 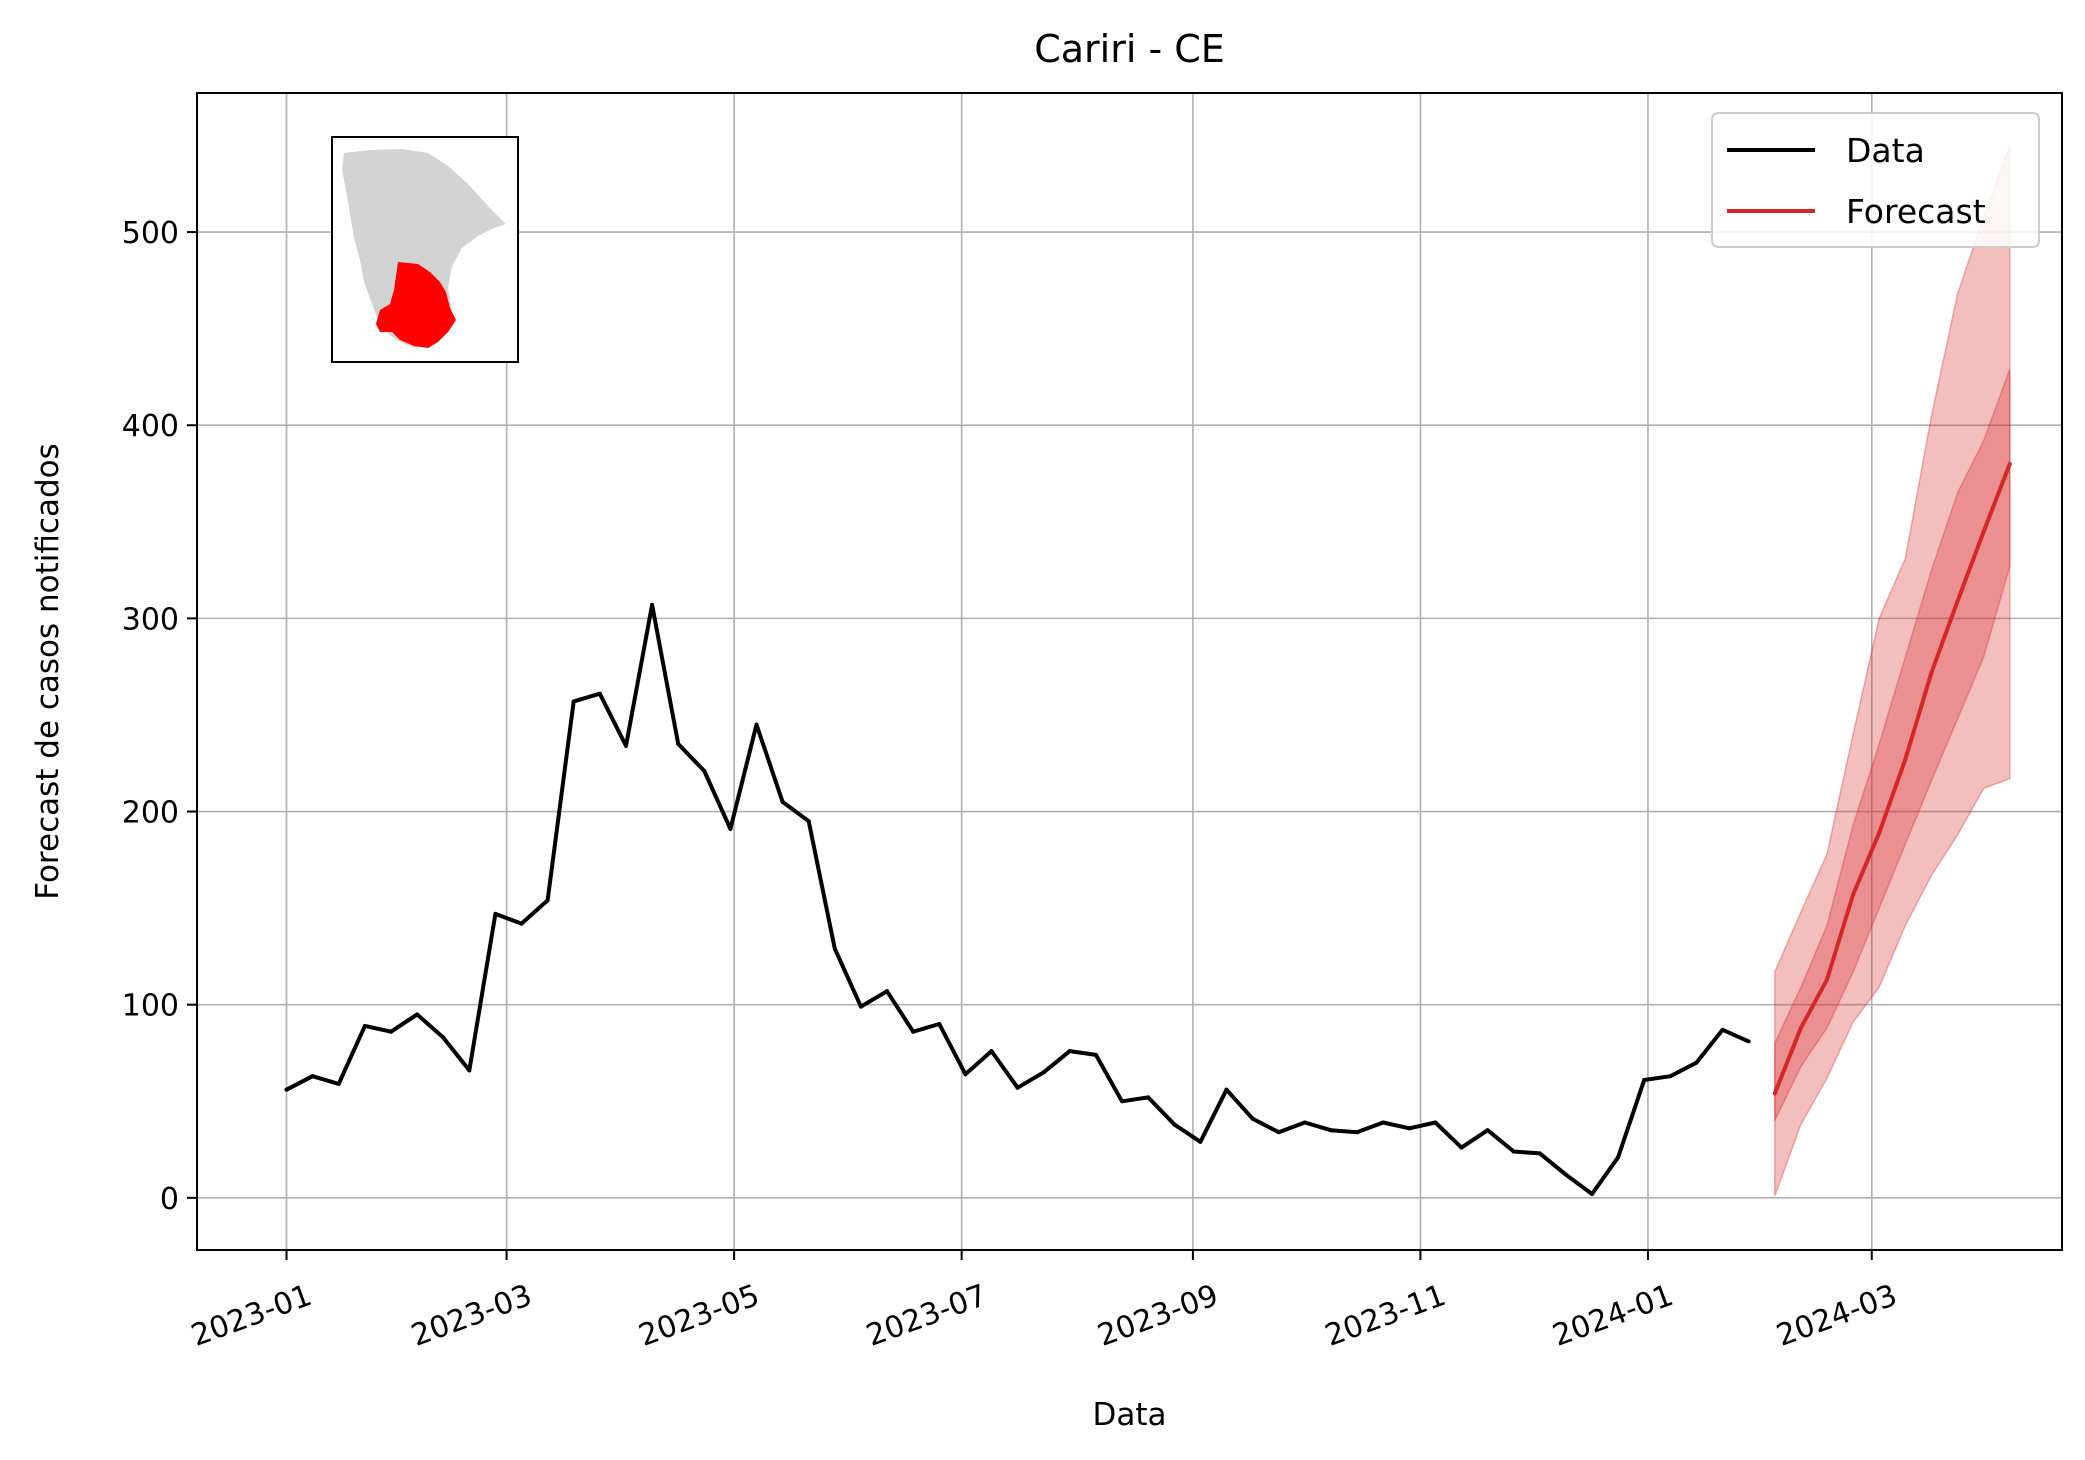 I want to click on x-tick-label: 2023-01, so click(x=252, y=1316).